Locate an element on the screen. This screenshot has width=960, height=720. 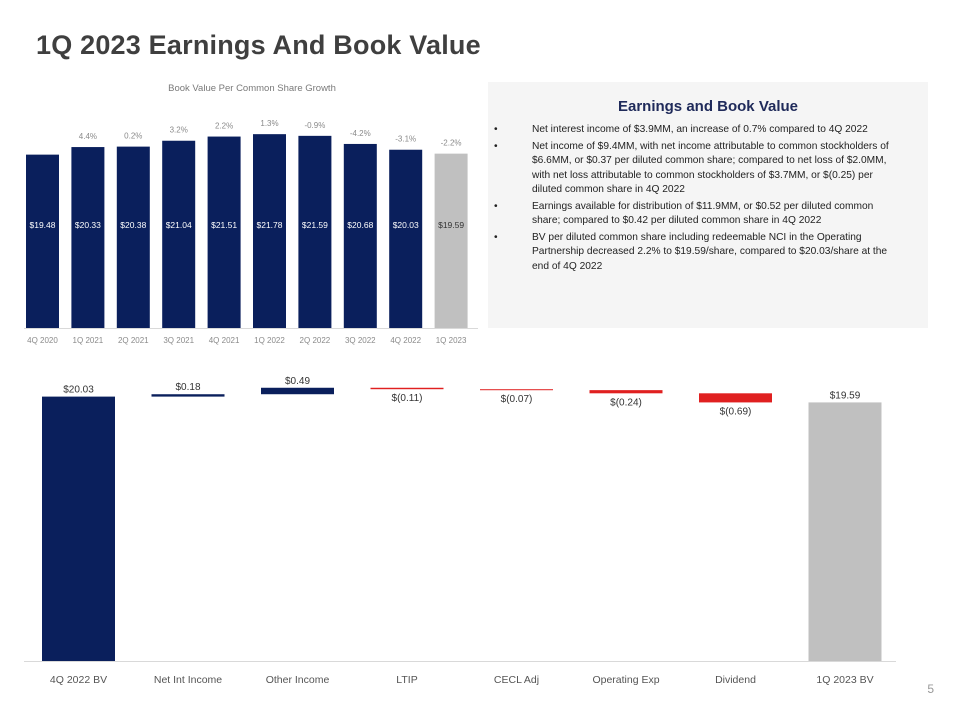
bar-value-label: $19.59 is located at coordinates (451, 225).